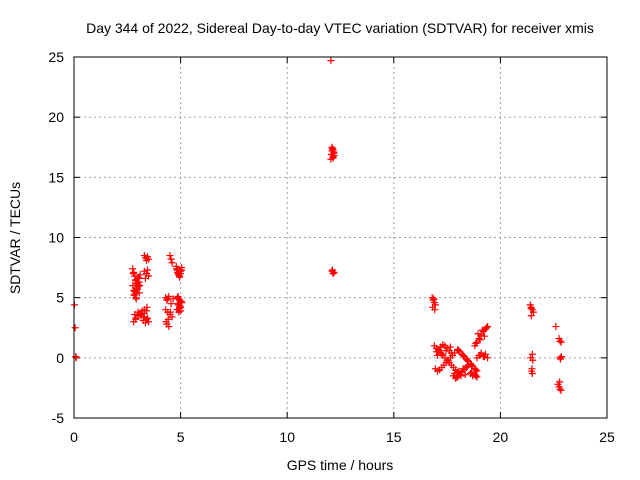 The image size is (640, 480). I want to click on y-tick-label: 0, so click(60, 358).